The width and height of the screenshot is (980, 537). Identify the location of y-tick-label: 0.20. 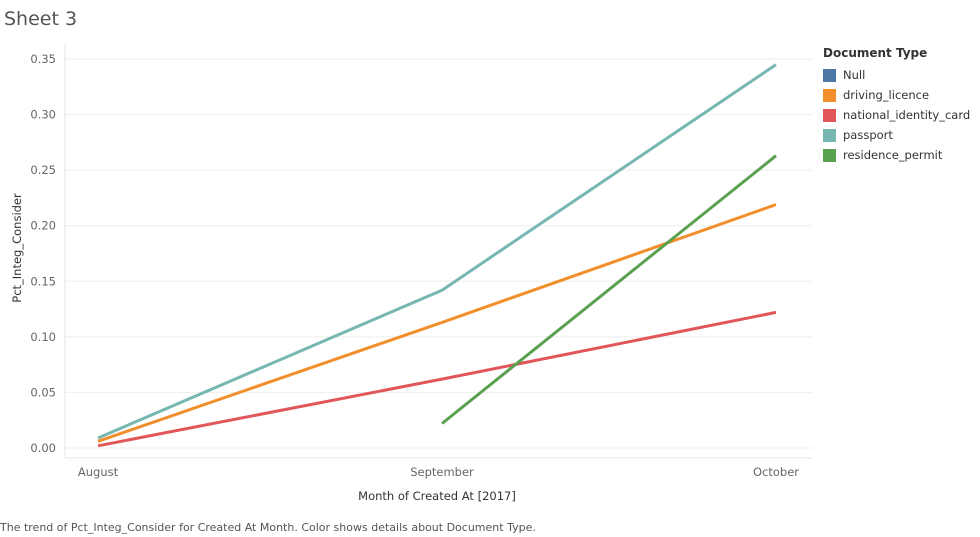
(43, 226).